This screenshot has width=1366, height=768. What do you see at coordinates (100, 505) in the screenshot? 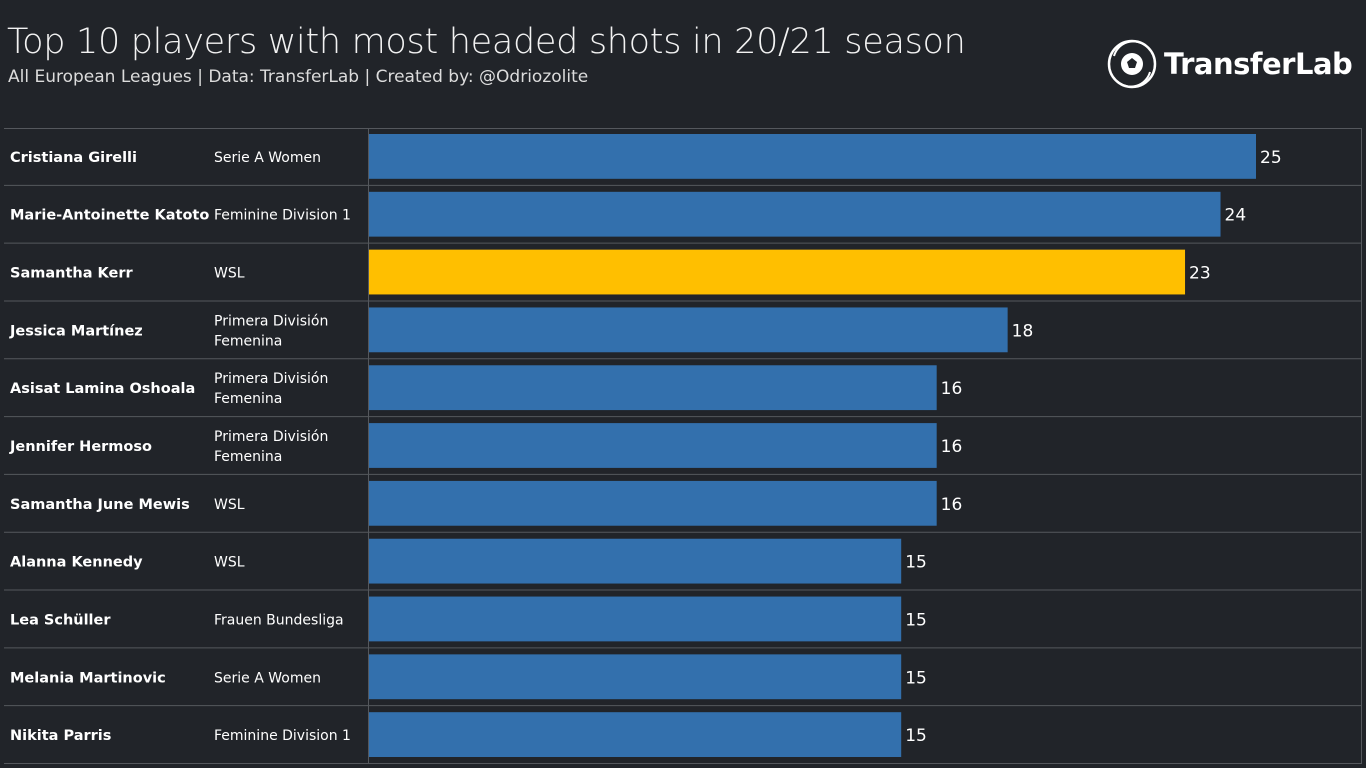
I see `player-label: Samantha June Mewis` at bounding box center [100, 505].